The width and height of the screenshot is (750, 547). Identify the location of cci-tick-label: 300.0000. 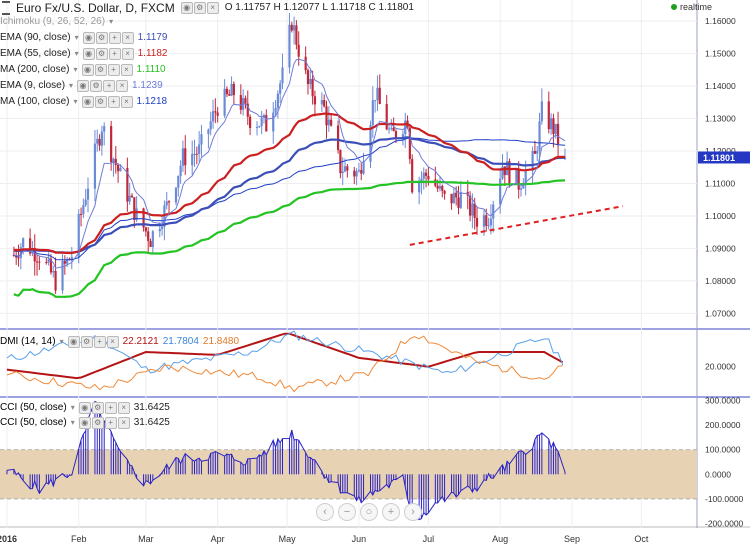
(723, 400).